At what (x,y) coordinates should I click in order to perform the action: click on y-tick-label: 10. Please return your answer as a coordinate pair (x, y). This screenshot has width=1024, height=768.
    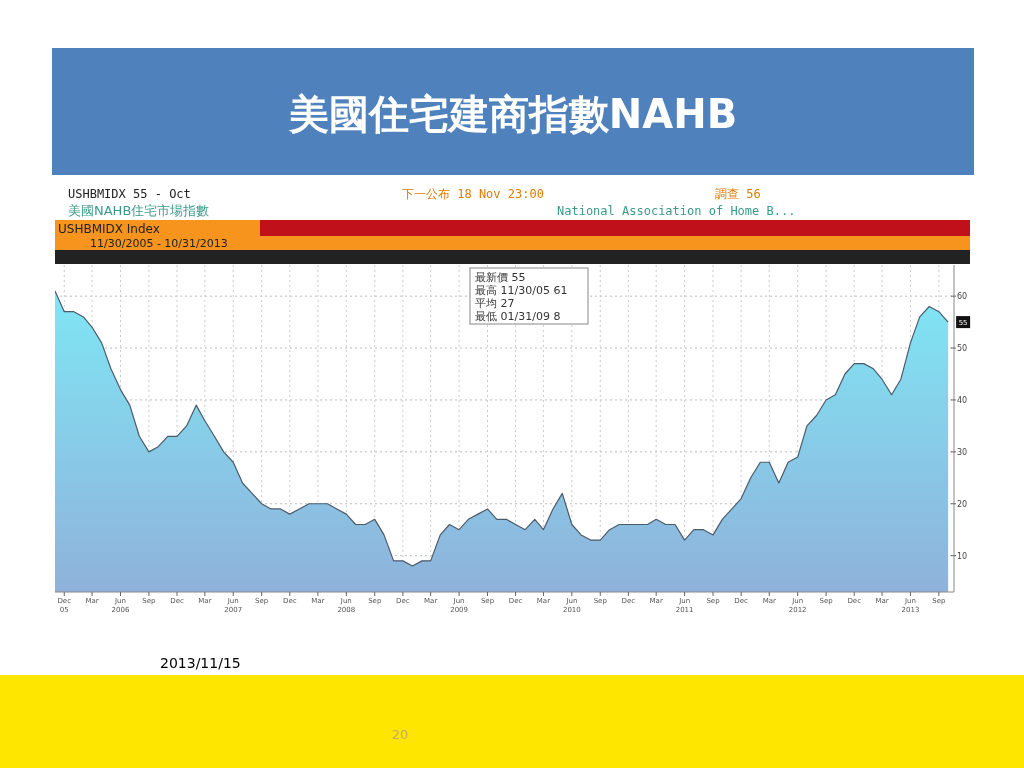
    Looking at the image, I should click on (962, 556).